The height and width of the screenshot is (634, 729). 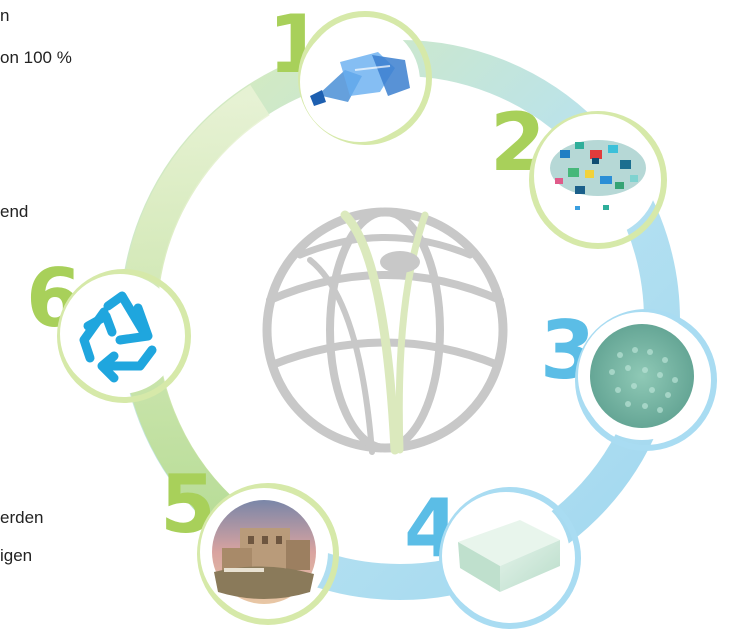 What do you see at coordinates (264, 552) in the screenshot?
I see `building-site-photo` at bounding box center [264, 552].